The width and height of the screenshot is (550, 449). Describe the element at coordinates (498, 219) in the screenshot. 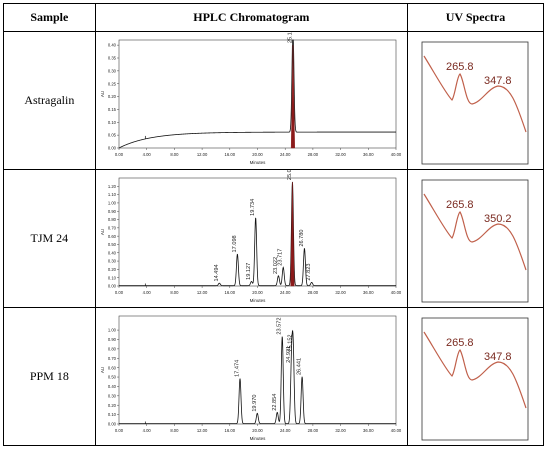

I see `uv-peak-label: 350.2` at that location.